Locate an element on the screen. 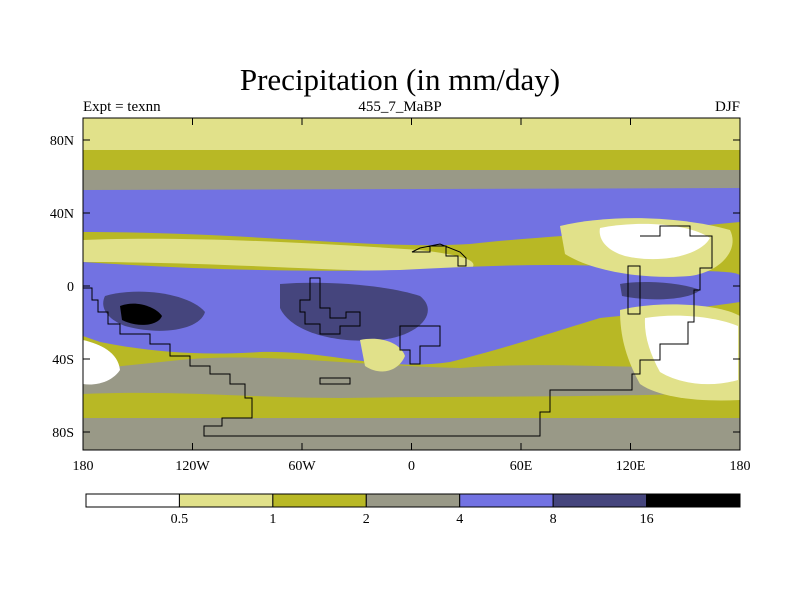 The width and height of the screenshot is (800, 600). colorbar: 0.5 1 2 4 8 16 is located at coordinates (413, 510).